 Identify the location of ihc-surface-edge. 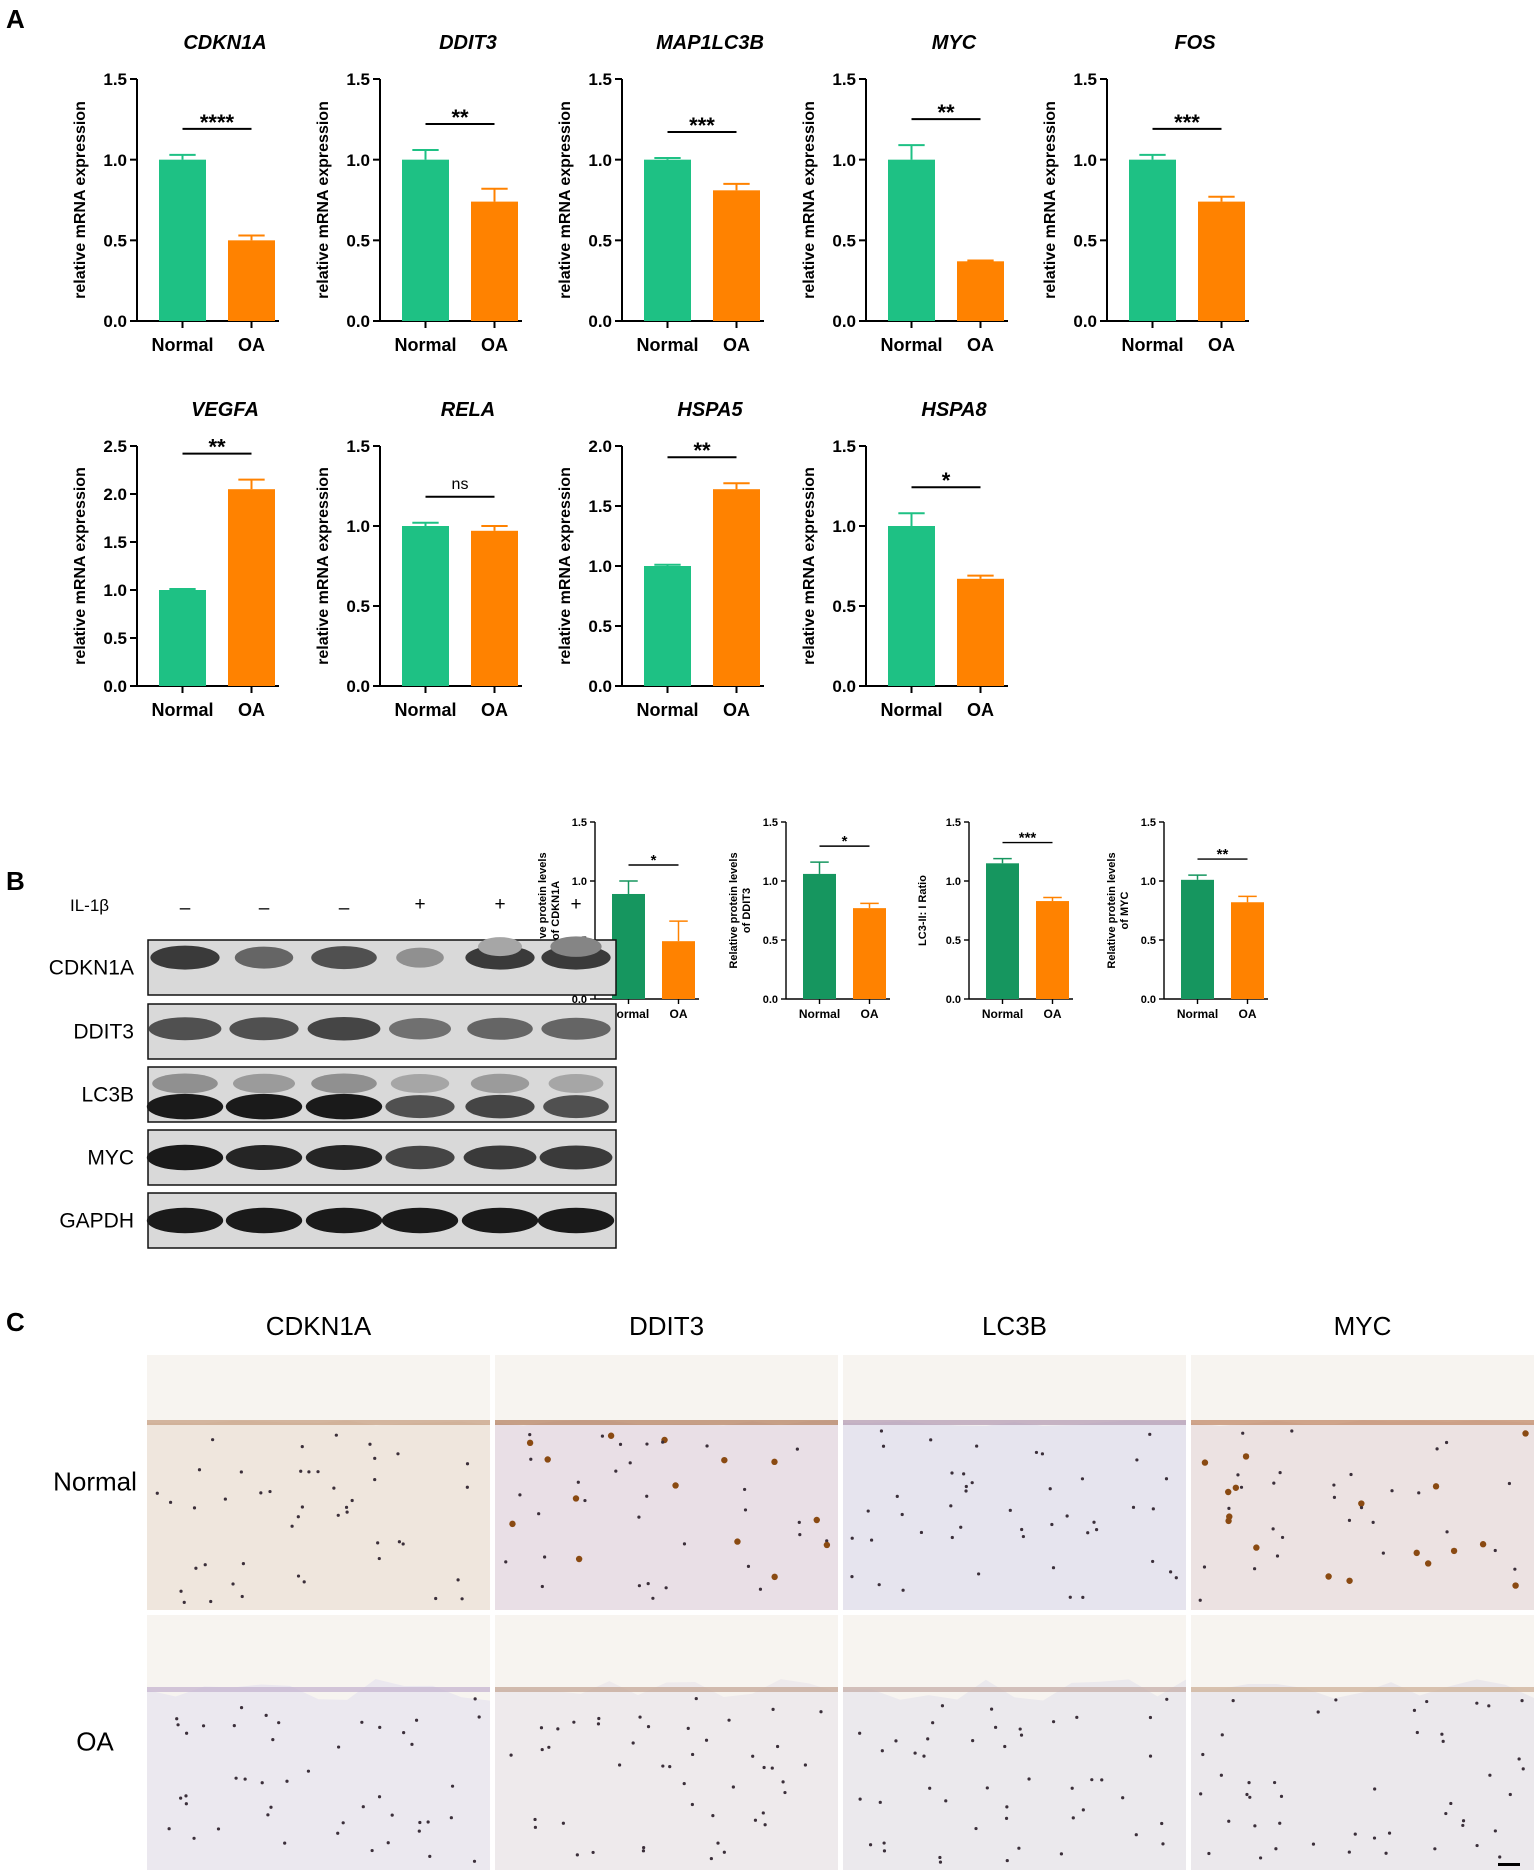
(1362, 1422).